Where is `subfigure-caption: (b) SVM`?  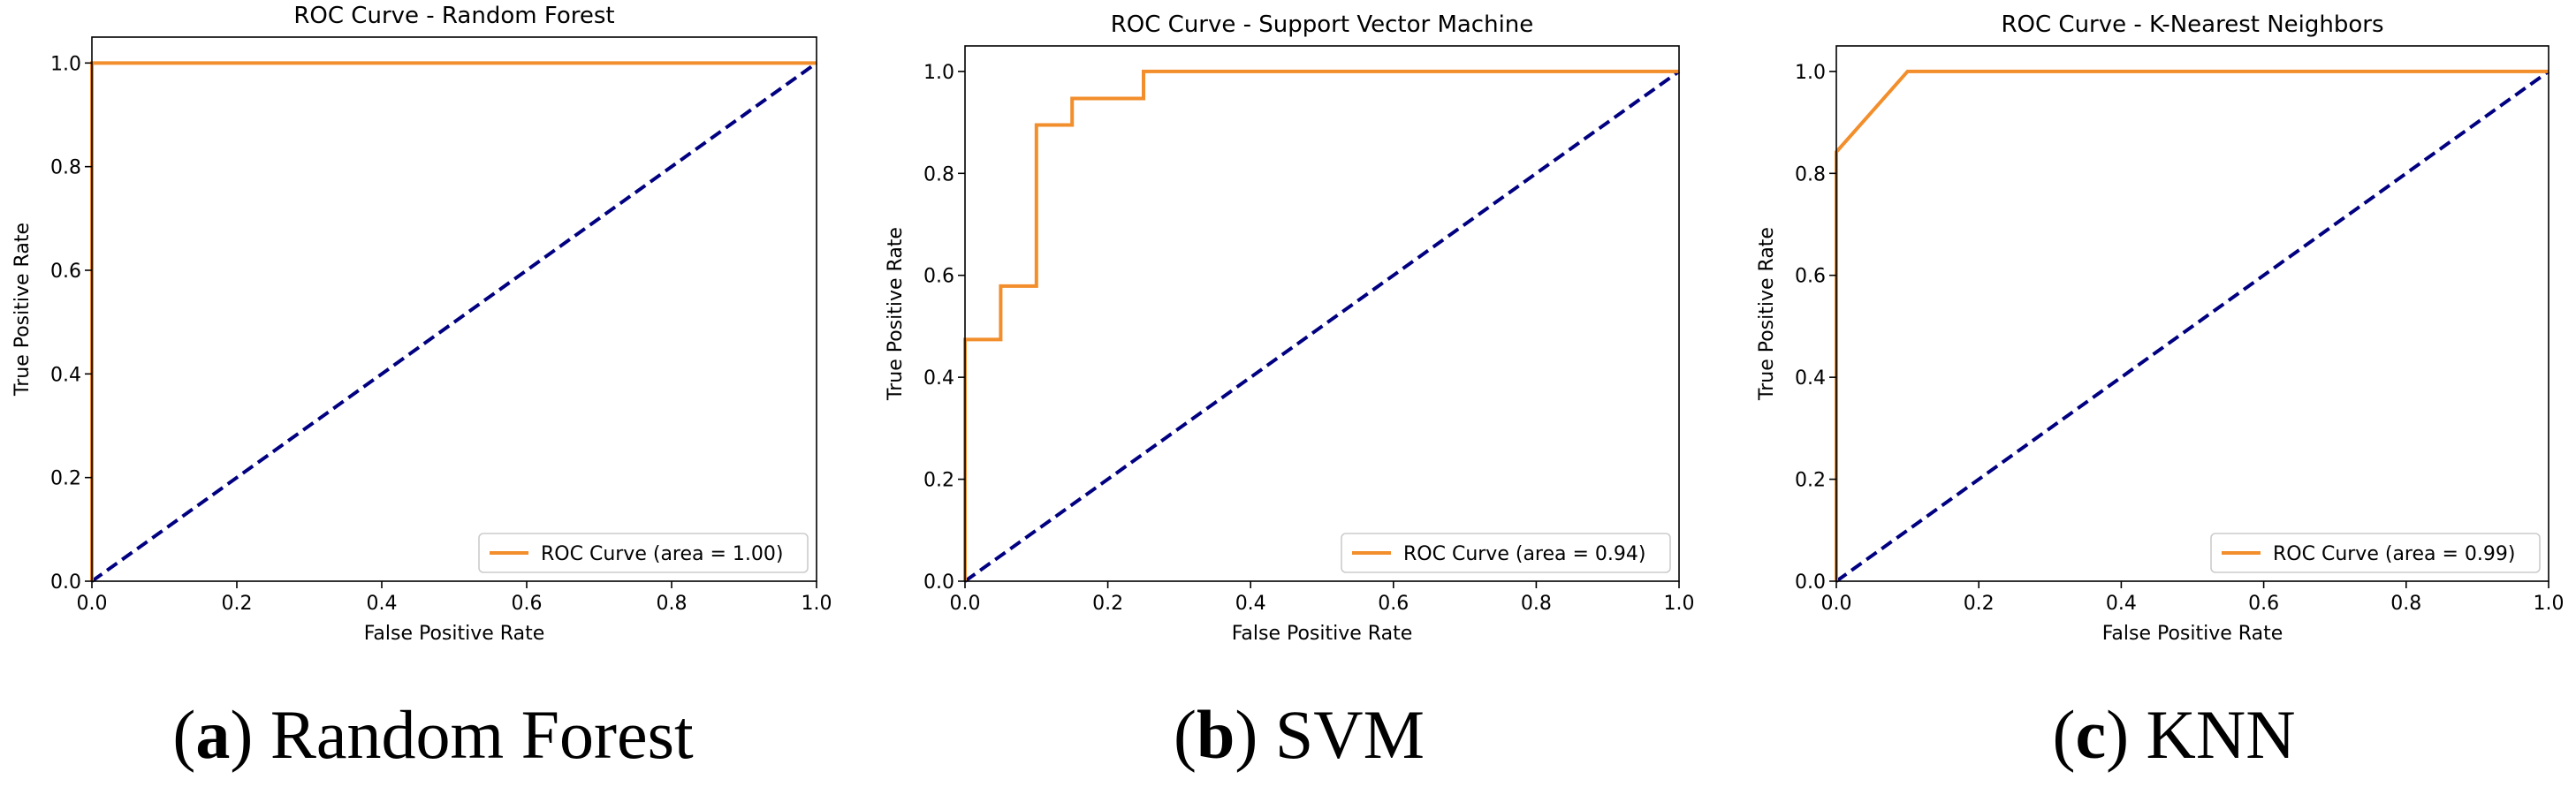 subfigure-caption: (b) SVM is located at coordinates (1299, 734).